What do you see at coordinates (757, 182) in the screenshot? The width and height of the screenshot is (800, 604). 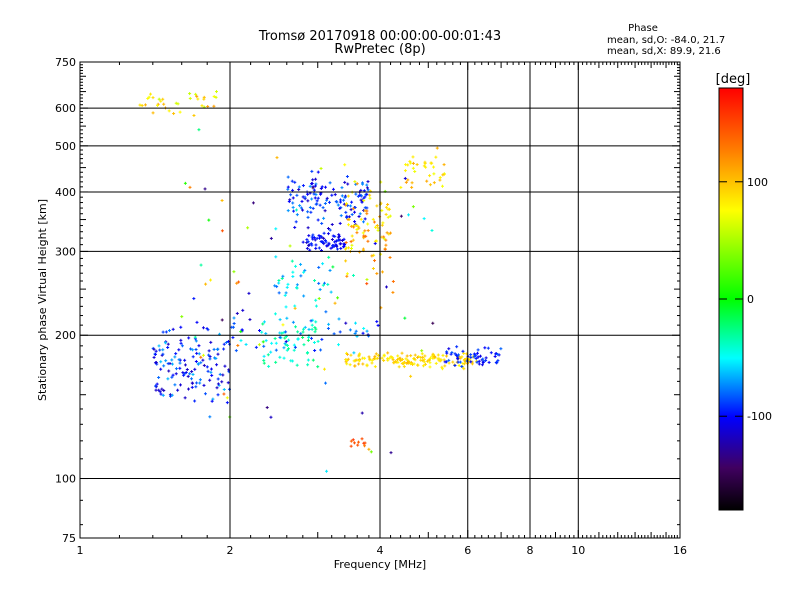 I see `colorbar-tick-label: 100` at bounding box center [757, 182].